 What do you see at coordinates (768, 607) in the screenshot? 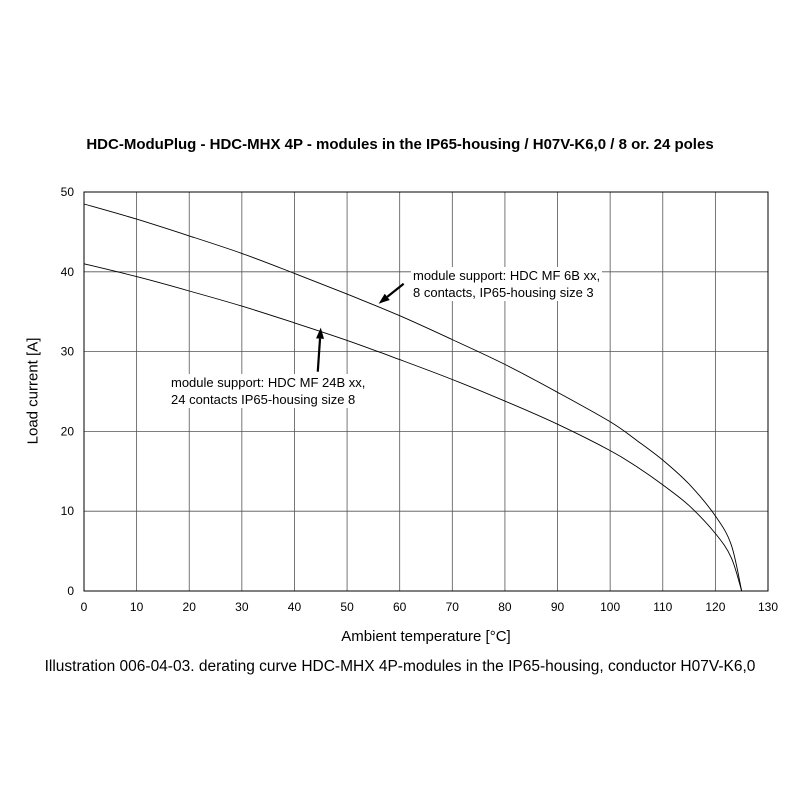
I see `x-tick-130: 130` at bounding box center [768, 607].